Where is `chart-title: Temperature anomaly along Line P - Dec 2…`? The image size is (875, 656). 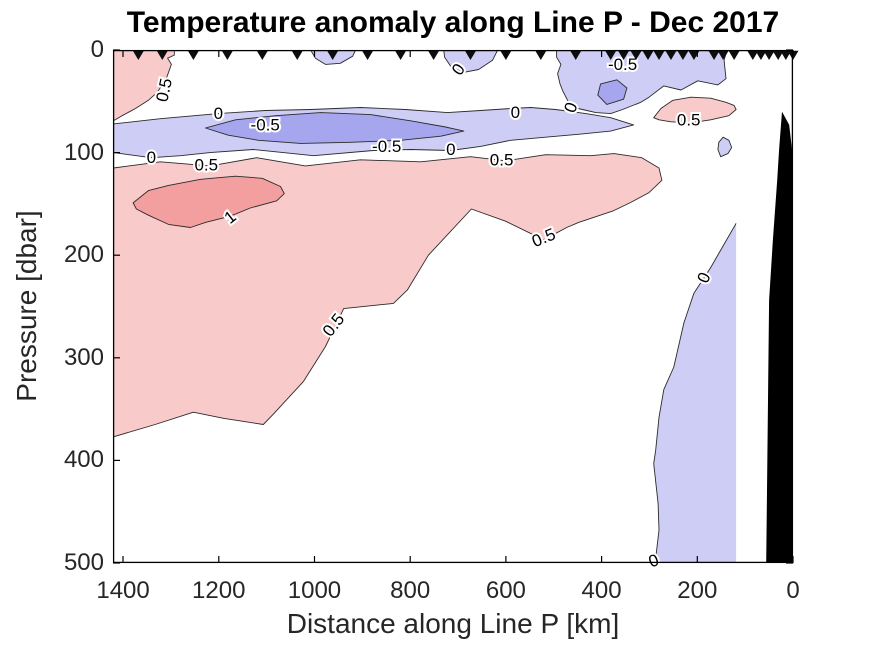 chart-title: Temperature anomaly along Line P - Dec 2… is located at coordinates (453, 22).